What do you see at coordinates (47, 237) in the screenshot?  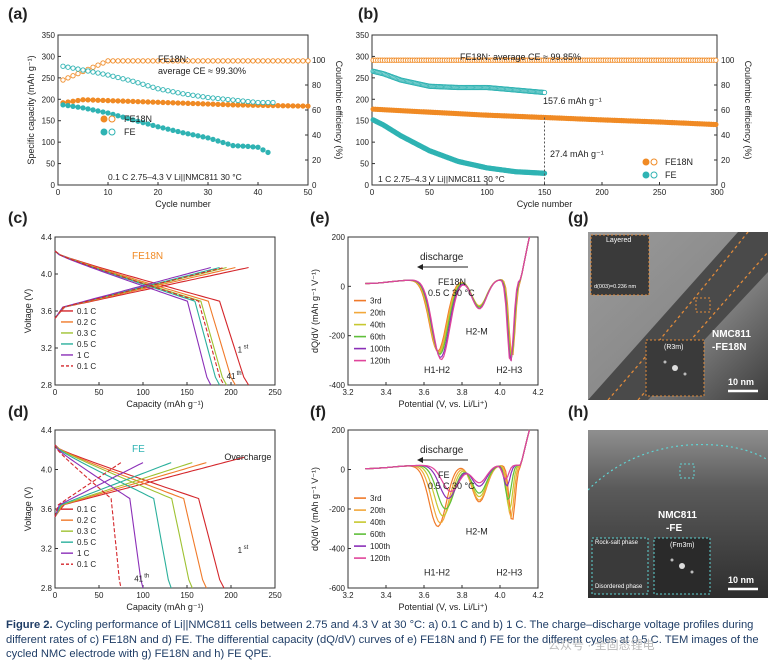 I see `y-tick-label: 4.4` at bounding box center [47, 237].